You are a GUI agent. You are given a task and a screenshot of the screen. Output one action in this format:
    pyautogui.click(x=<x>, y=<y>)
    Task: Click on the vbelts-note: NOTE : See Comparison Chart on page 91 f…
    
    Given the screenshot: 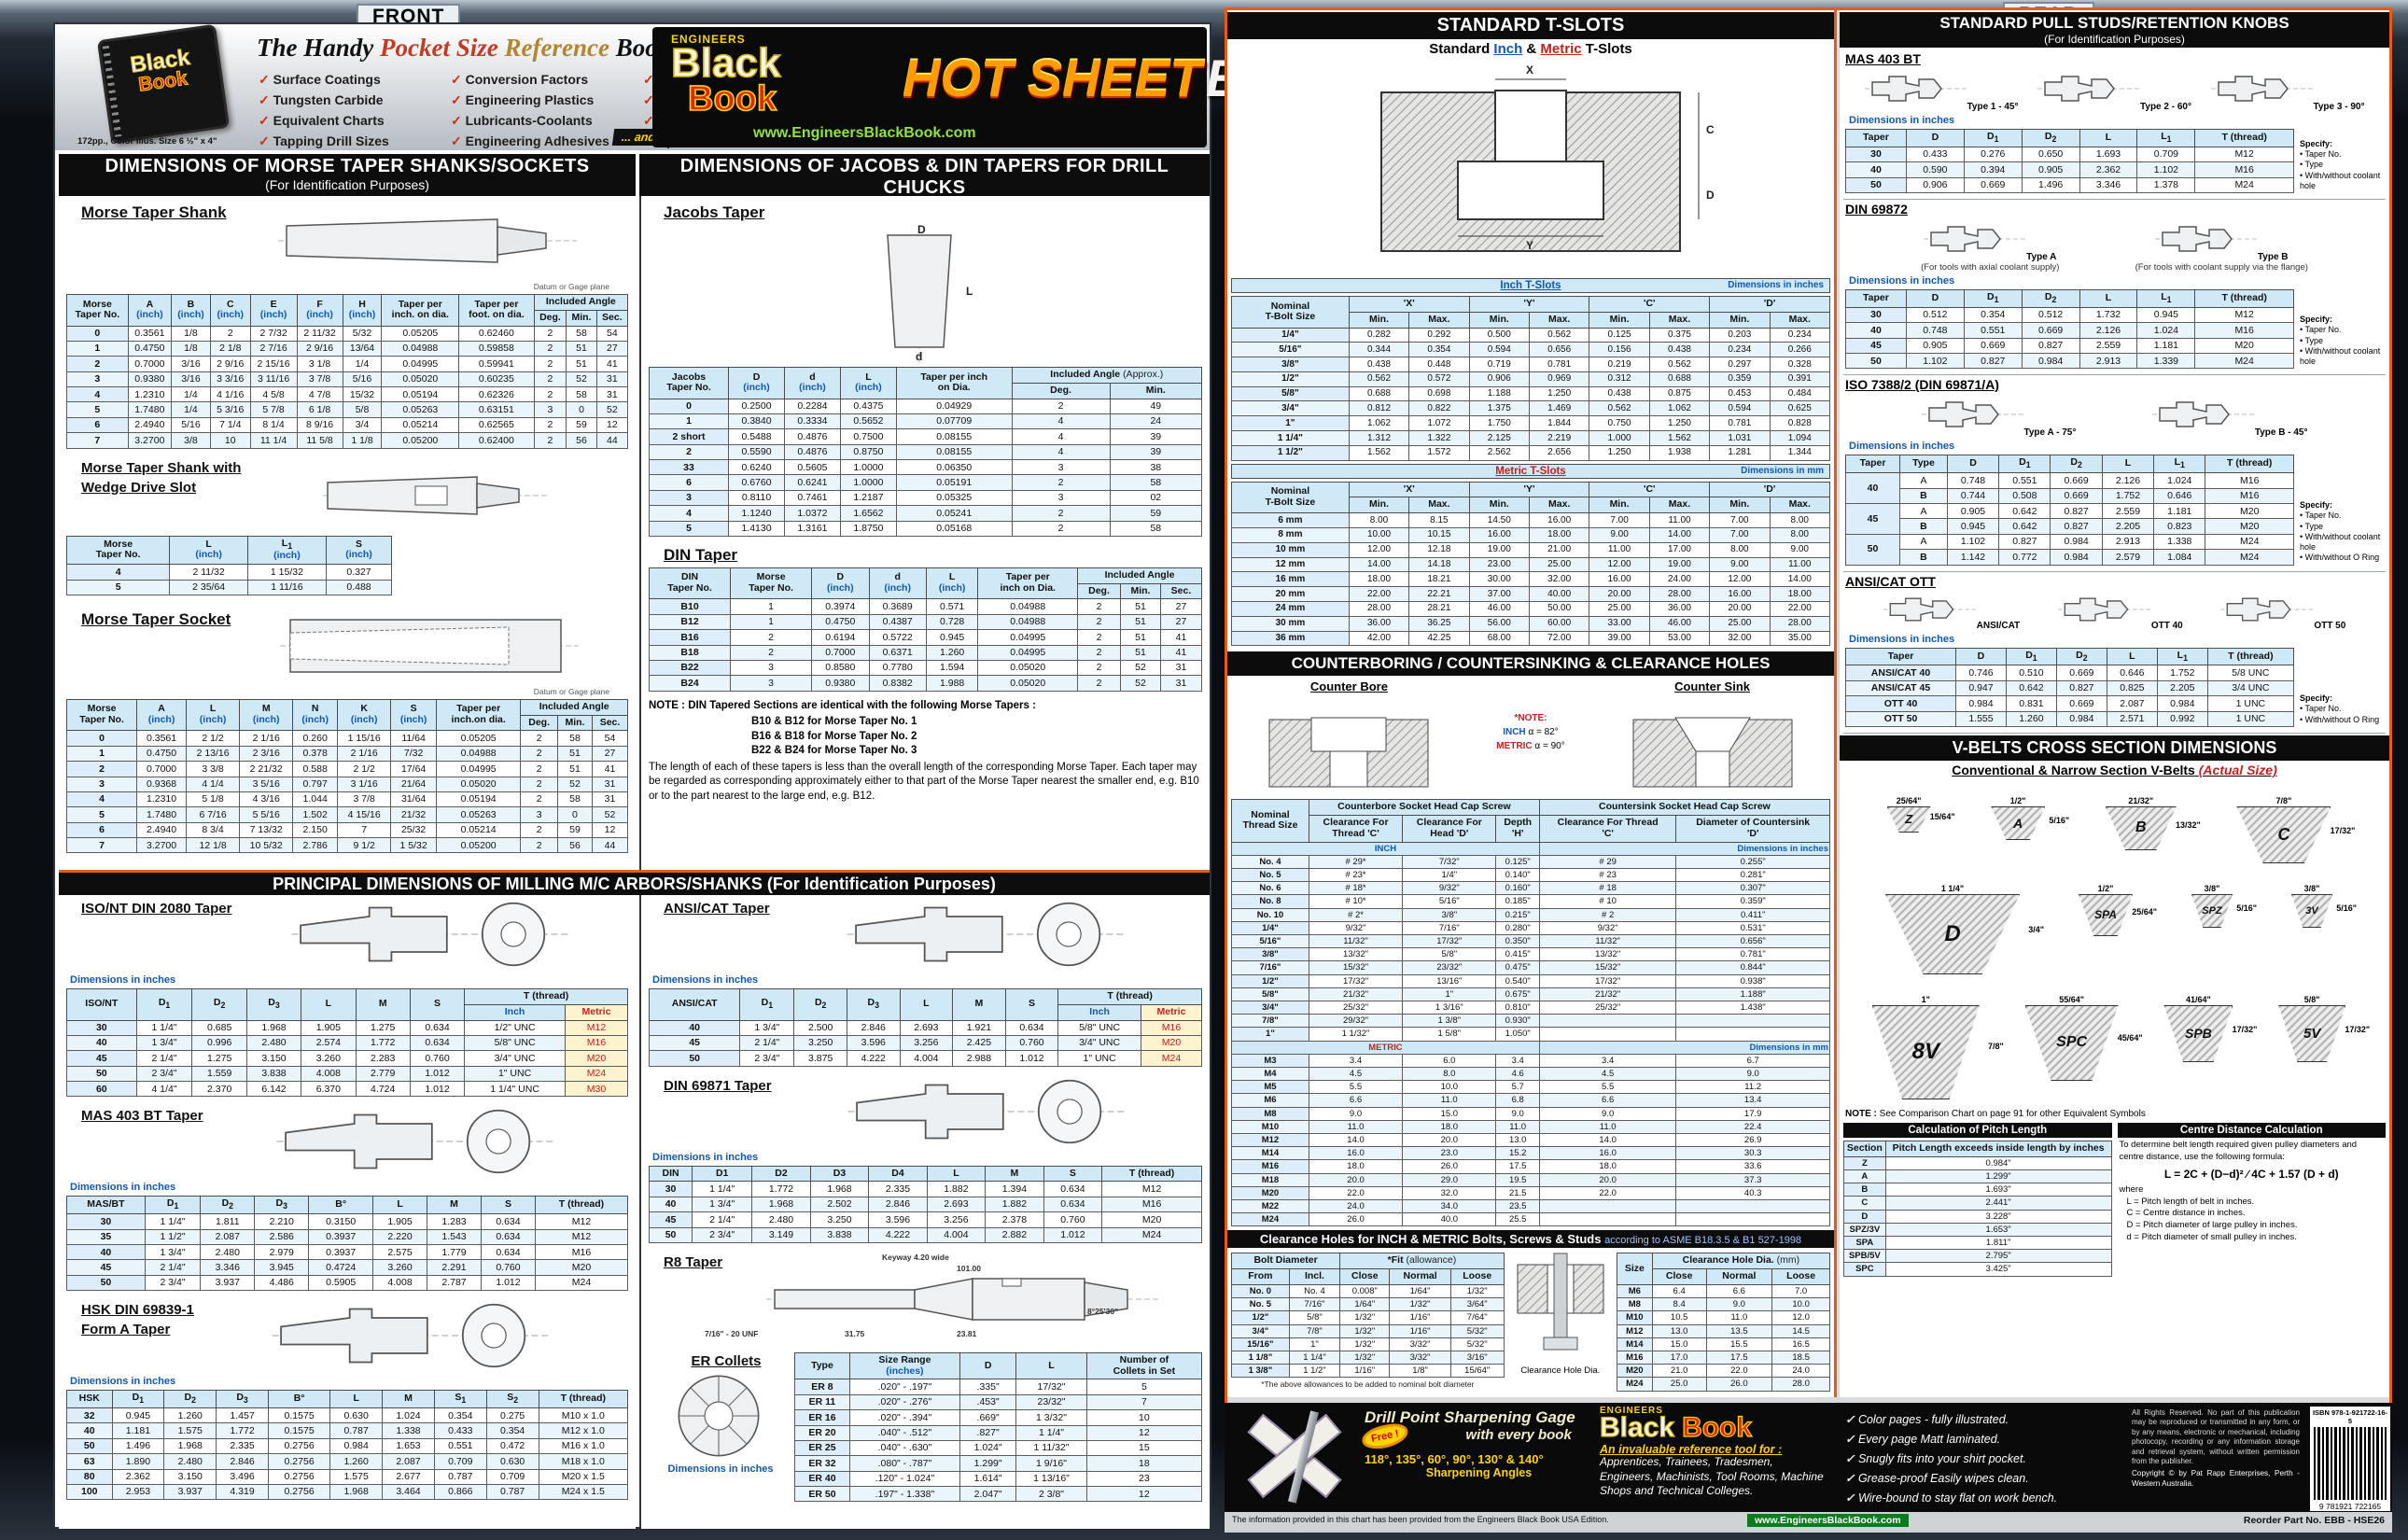 What is the action you would take?
    pyautogui.click(x=1995, y=1113)
    